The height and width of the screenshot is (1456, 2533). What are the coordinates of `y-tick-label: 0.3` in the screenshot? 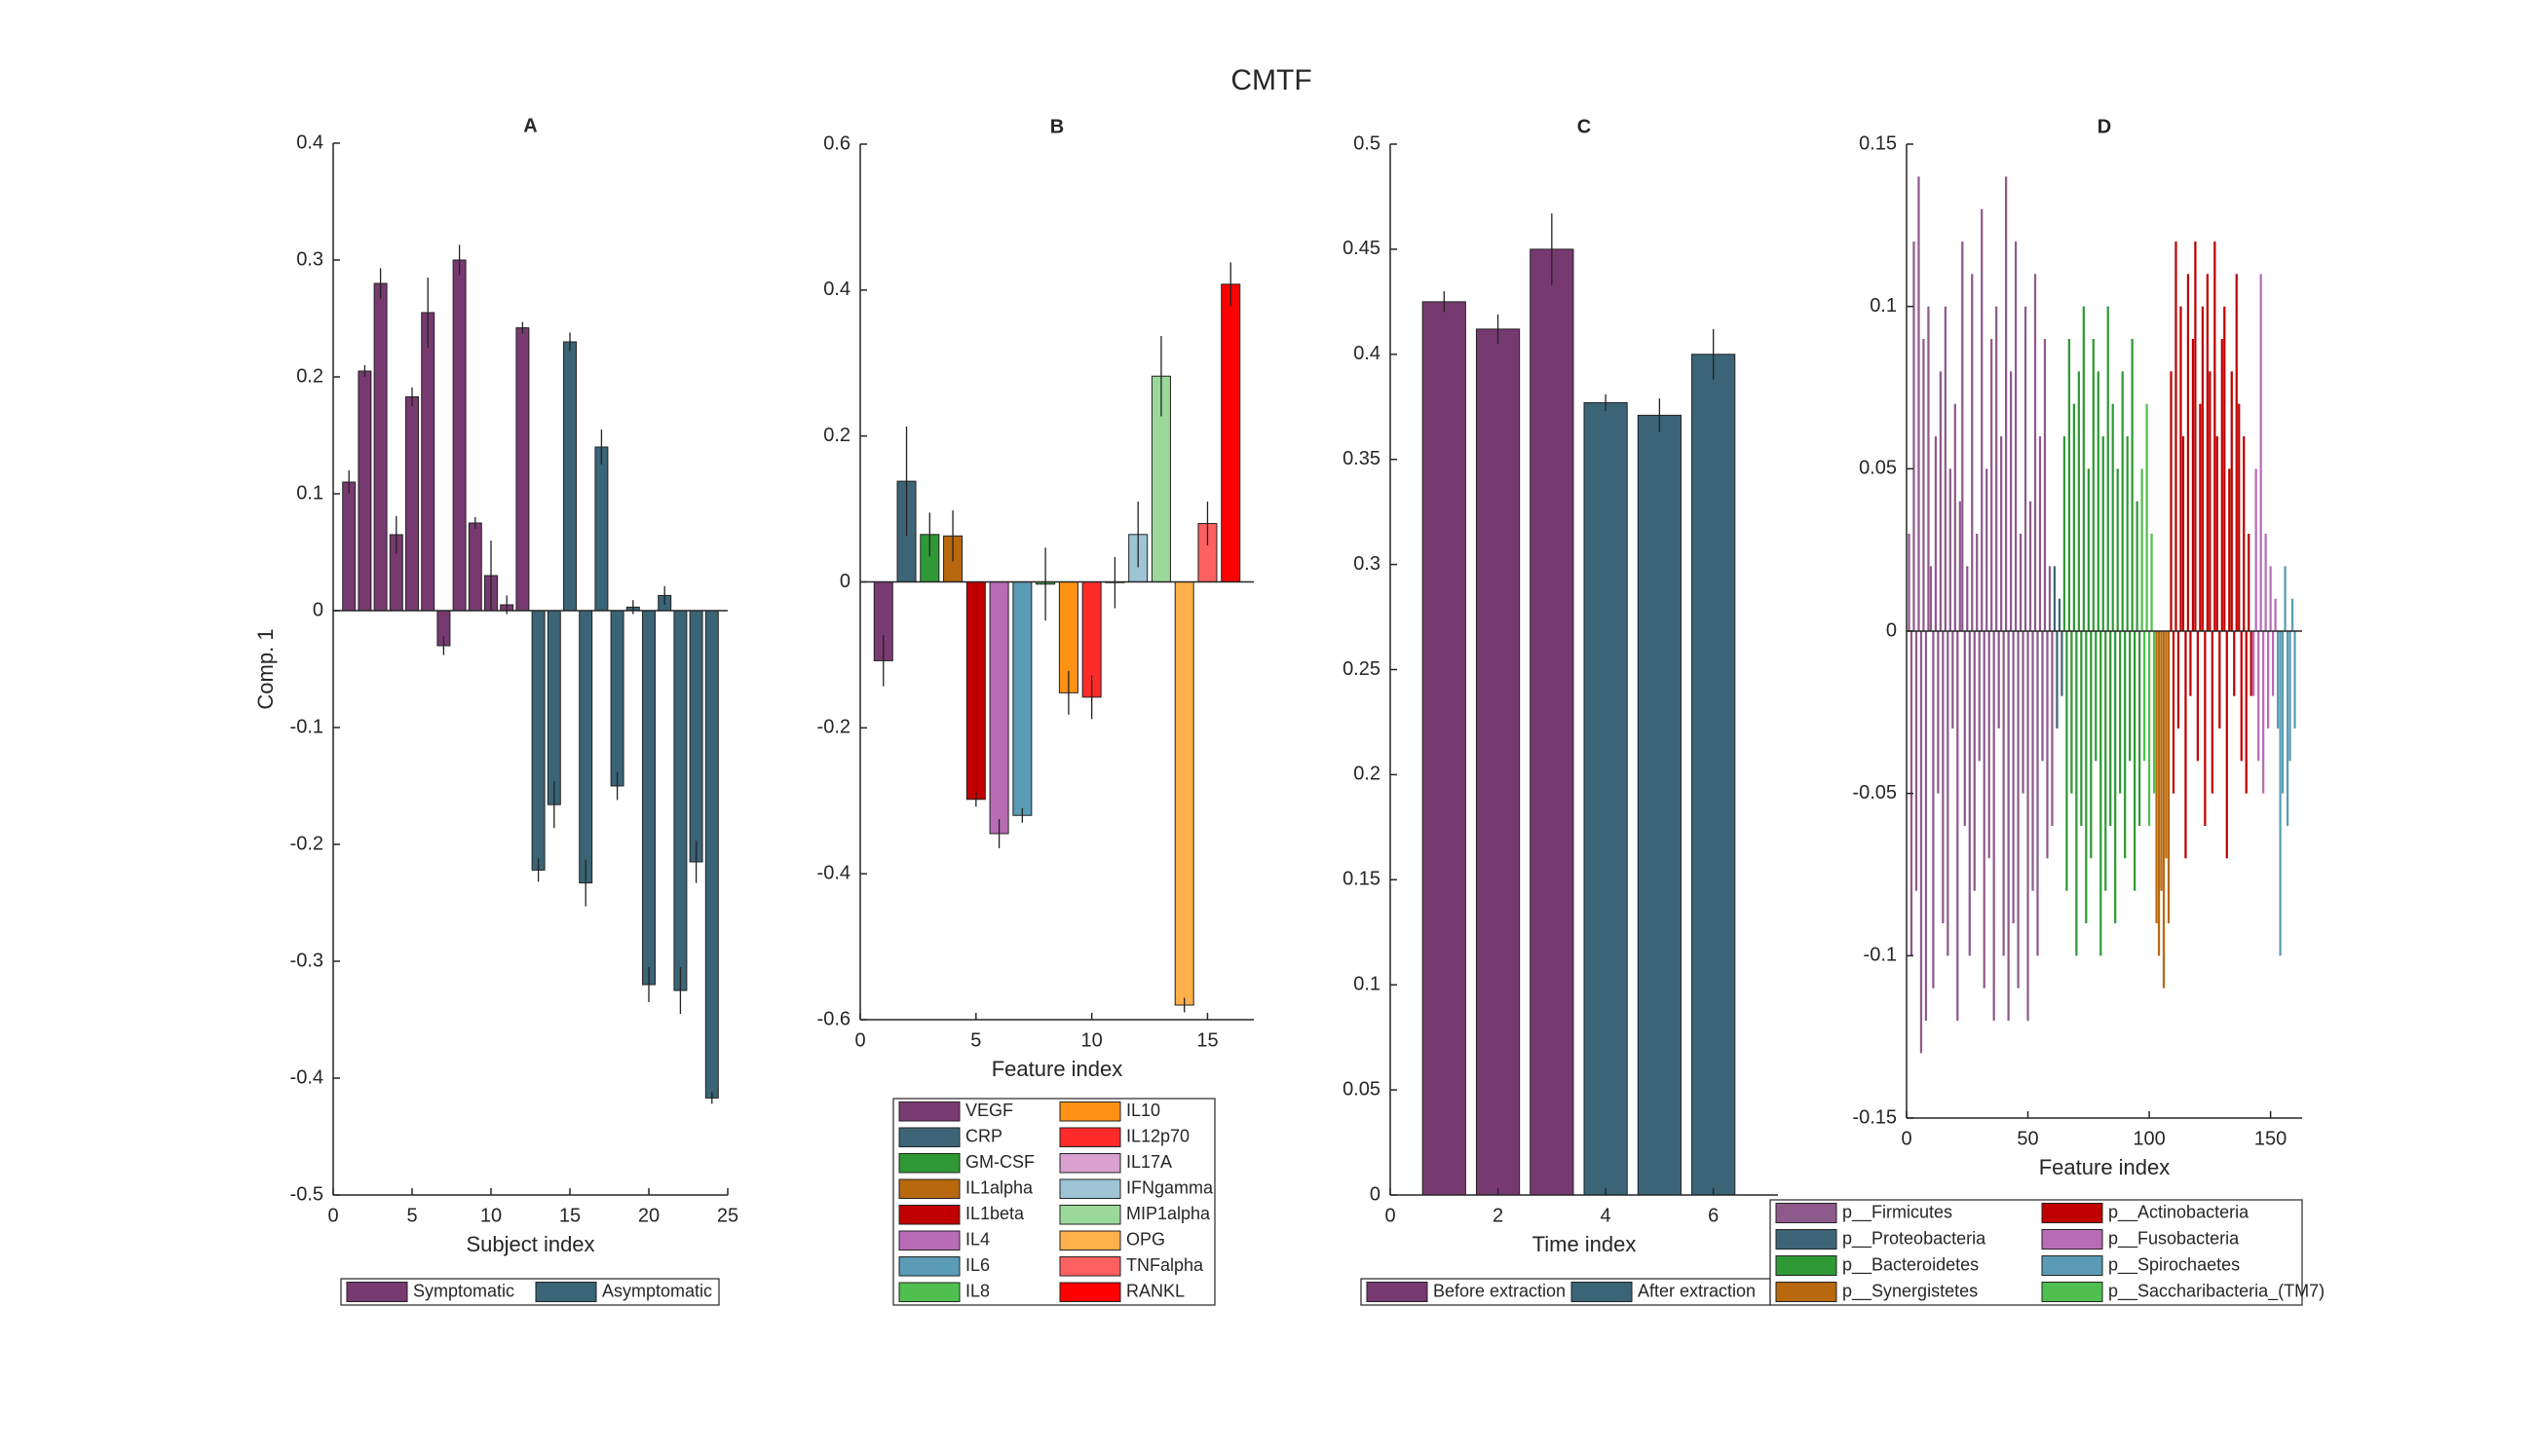 It's located at (1366, 564).